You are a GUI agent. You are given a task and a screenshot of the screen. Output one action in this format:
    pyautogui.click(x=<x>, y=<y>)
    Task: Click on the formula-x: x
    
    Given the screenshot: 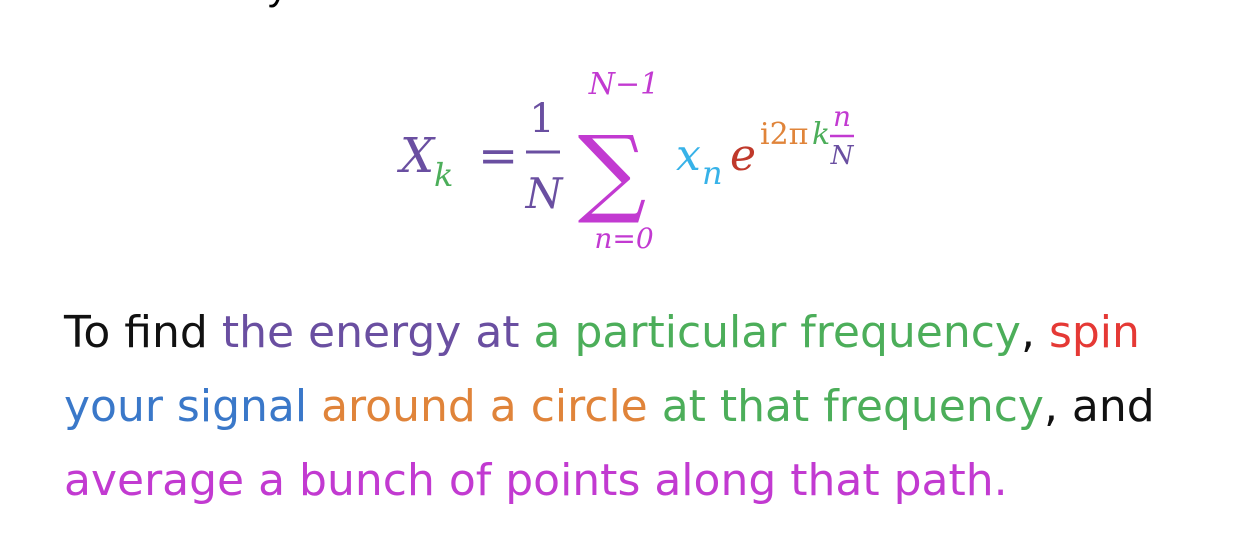 What is the action you would take?
    pyautogui.click(x=688, y=155)
    